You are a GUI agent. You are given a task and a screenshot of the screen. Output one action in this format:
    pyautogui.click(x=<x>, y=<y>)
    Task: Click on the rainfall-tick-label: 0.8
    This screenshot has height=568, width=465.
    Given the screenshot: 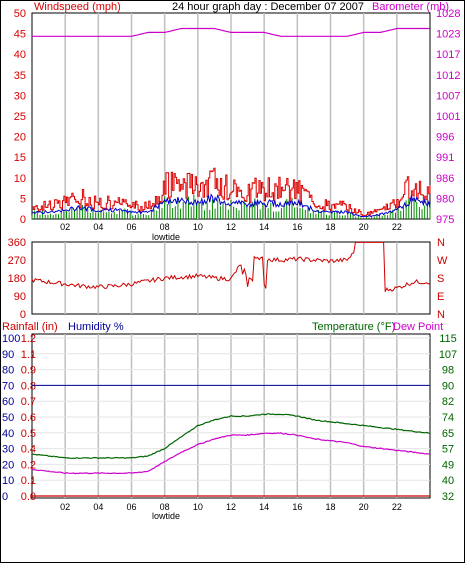 What is the action you would take?
    pyautogui.click(x=28, y=386)
    